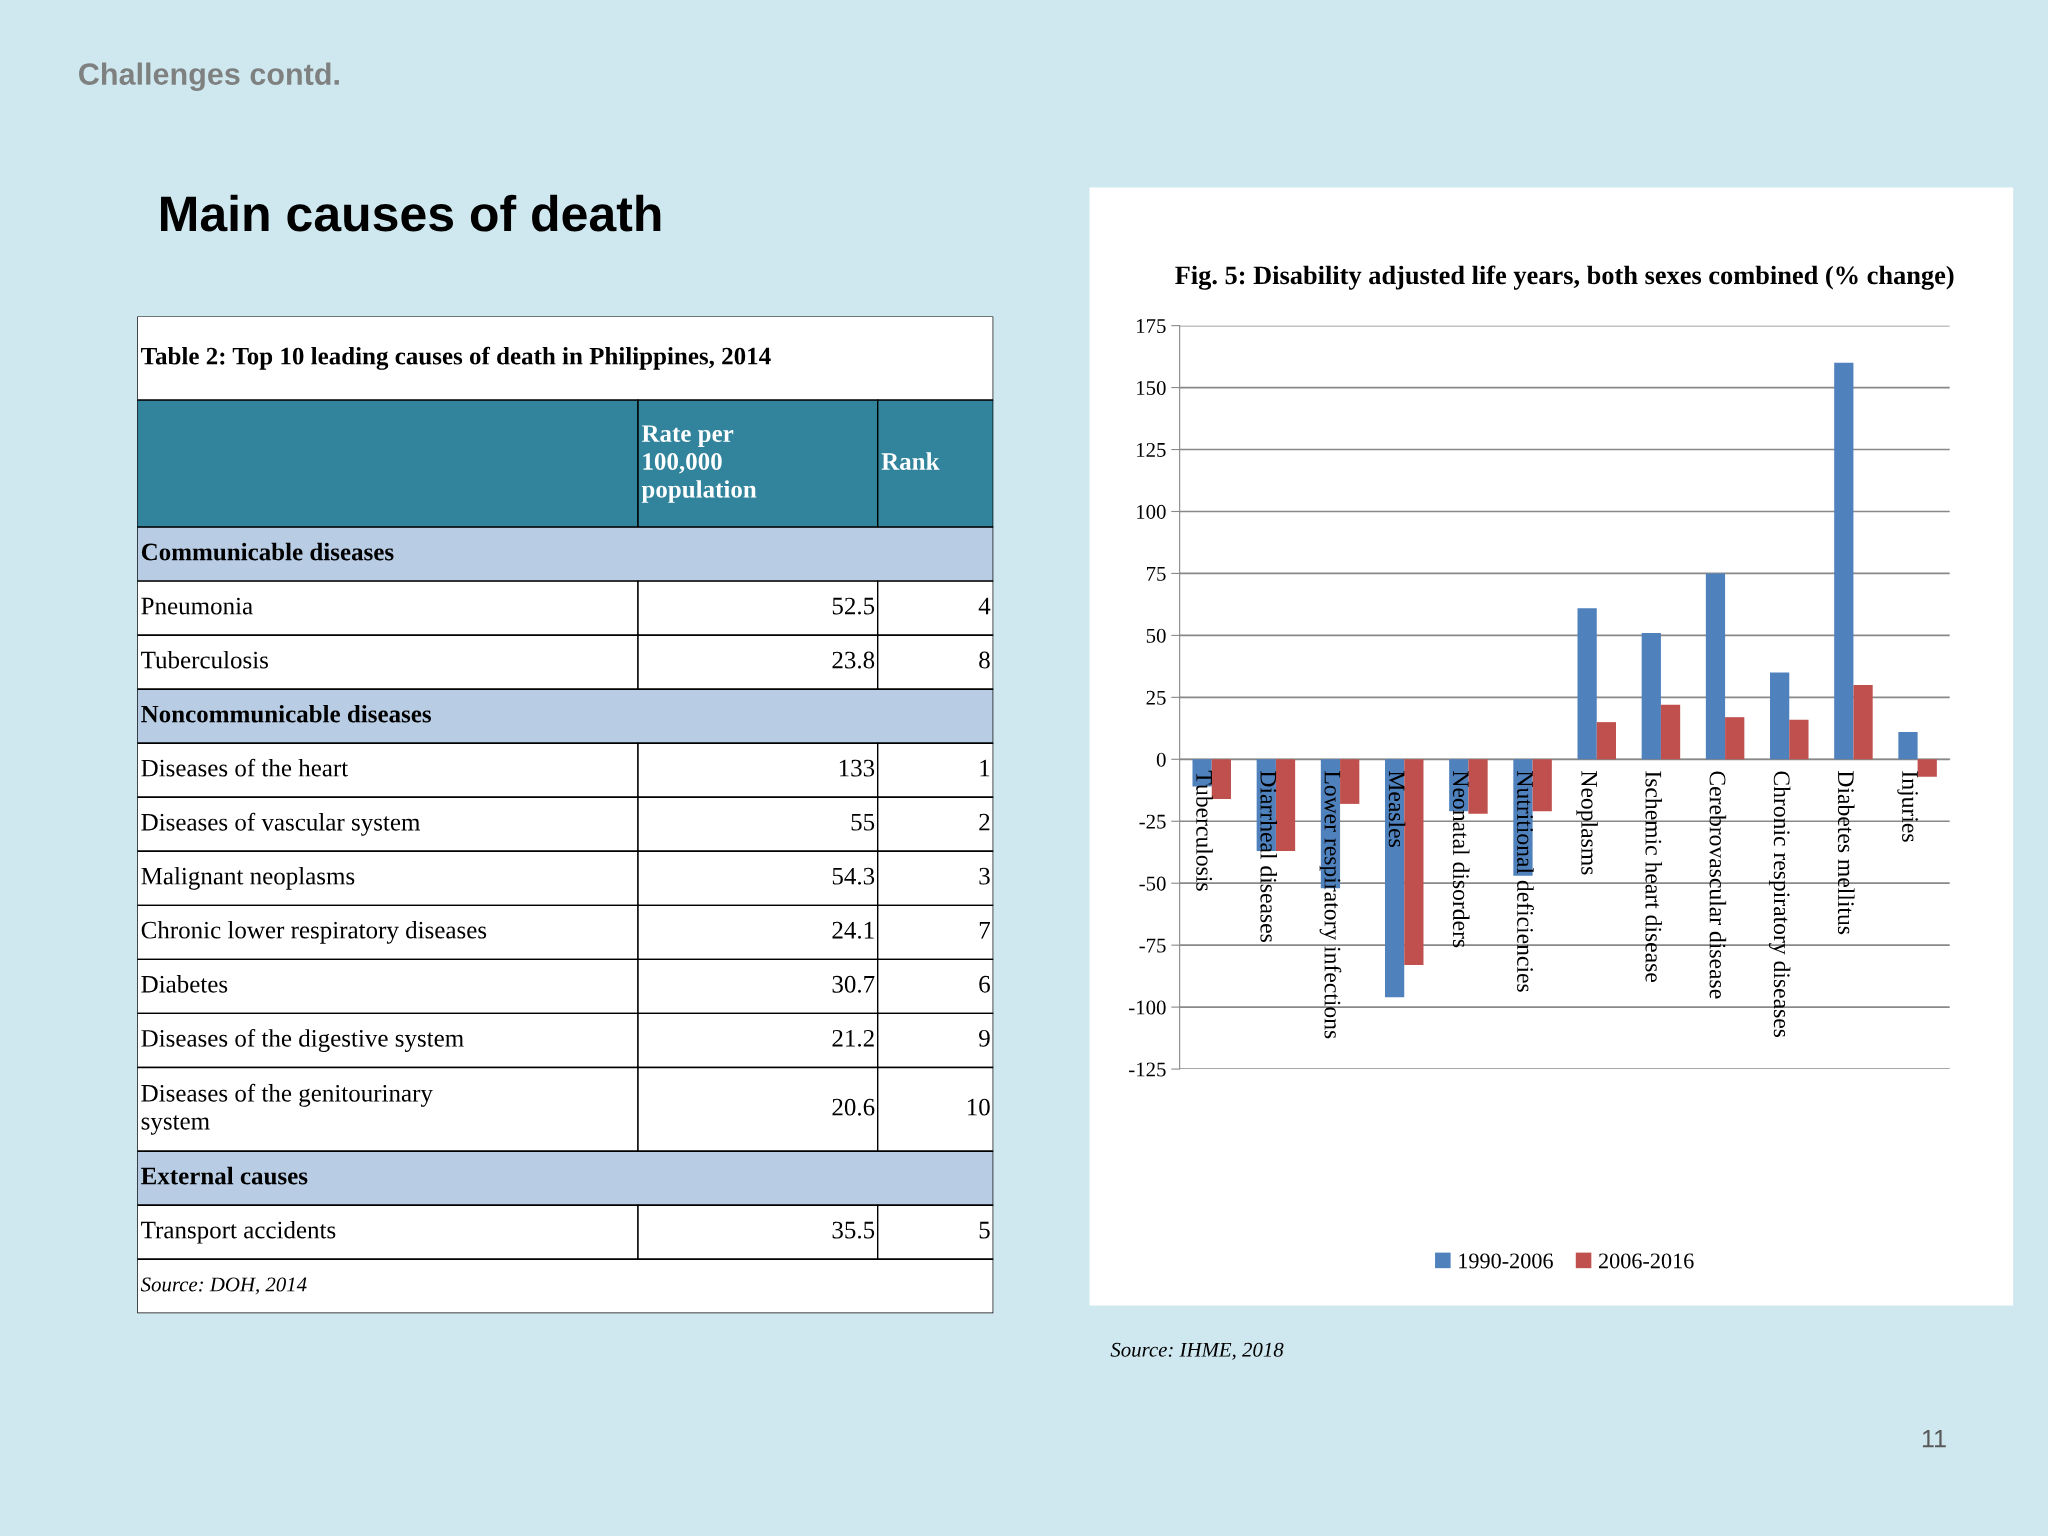 The width and height of the screenshot is (2048, 1536). What do you see at coordinates (1197, 1351) in the screenshot?
I see `source-note: Source: IHME, 2018` at bounding box center [1197, 1351].